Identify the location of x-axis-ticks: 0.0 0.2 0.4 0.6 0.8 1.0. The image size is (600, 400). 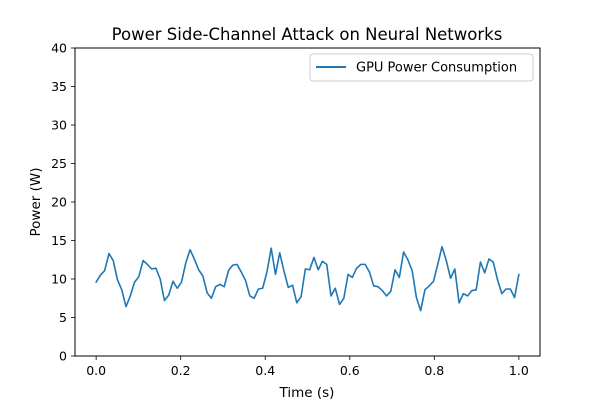
(307, 367).